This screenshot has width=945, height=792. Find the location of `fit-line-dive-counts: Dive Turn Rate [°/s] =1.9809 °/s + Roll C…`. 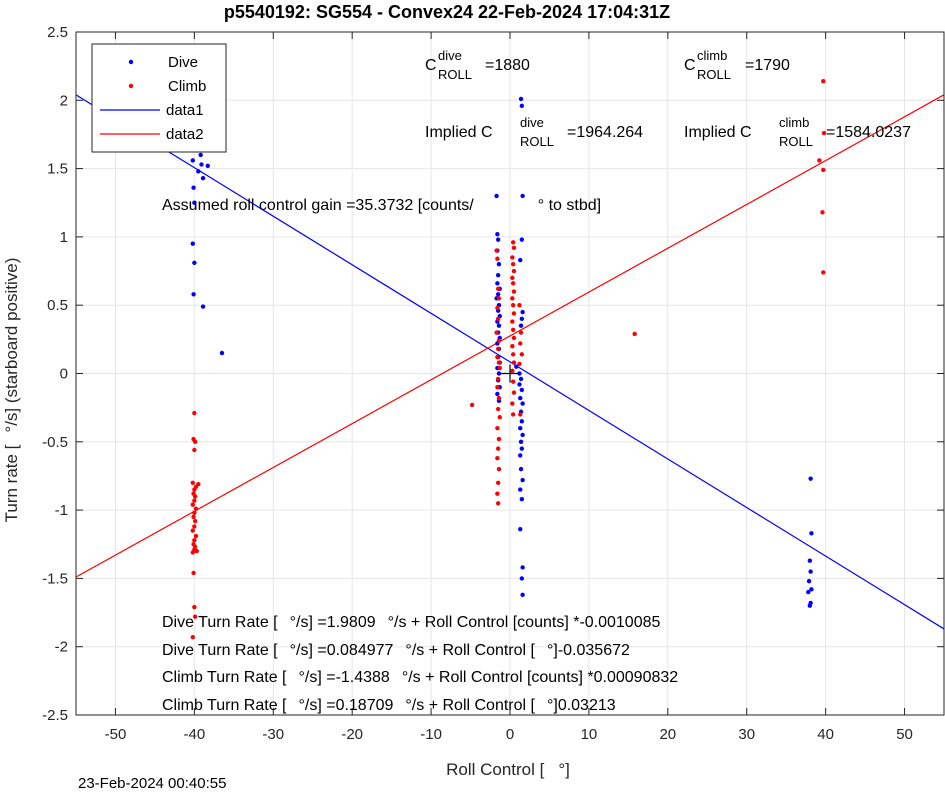

fit-line-dive-counts: Dive Turn Rate [°/s] =1.9809 °/s + Roll C… is located at coordinates (411, 622).